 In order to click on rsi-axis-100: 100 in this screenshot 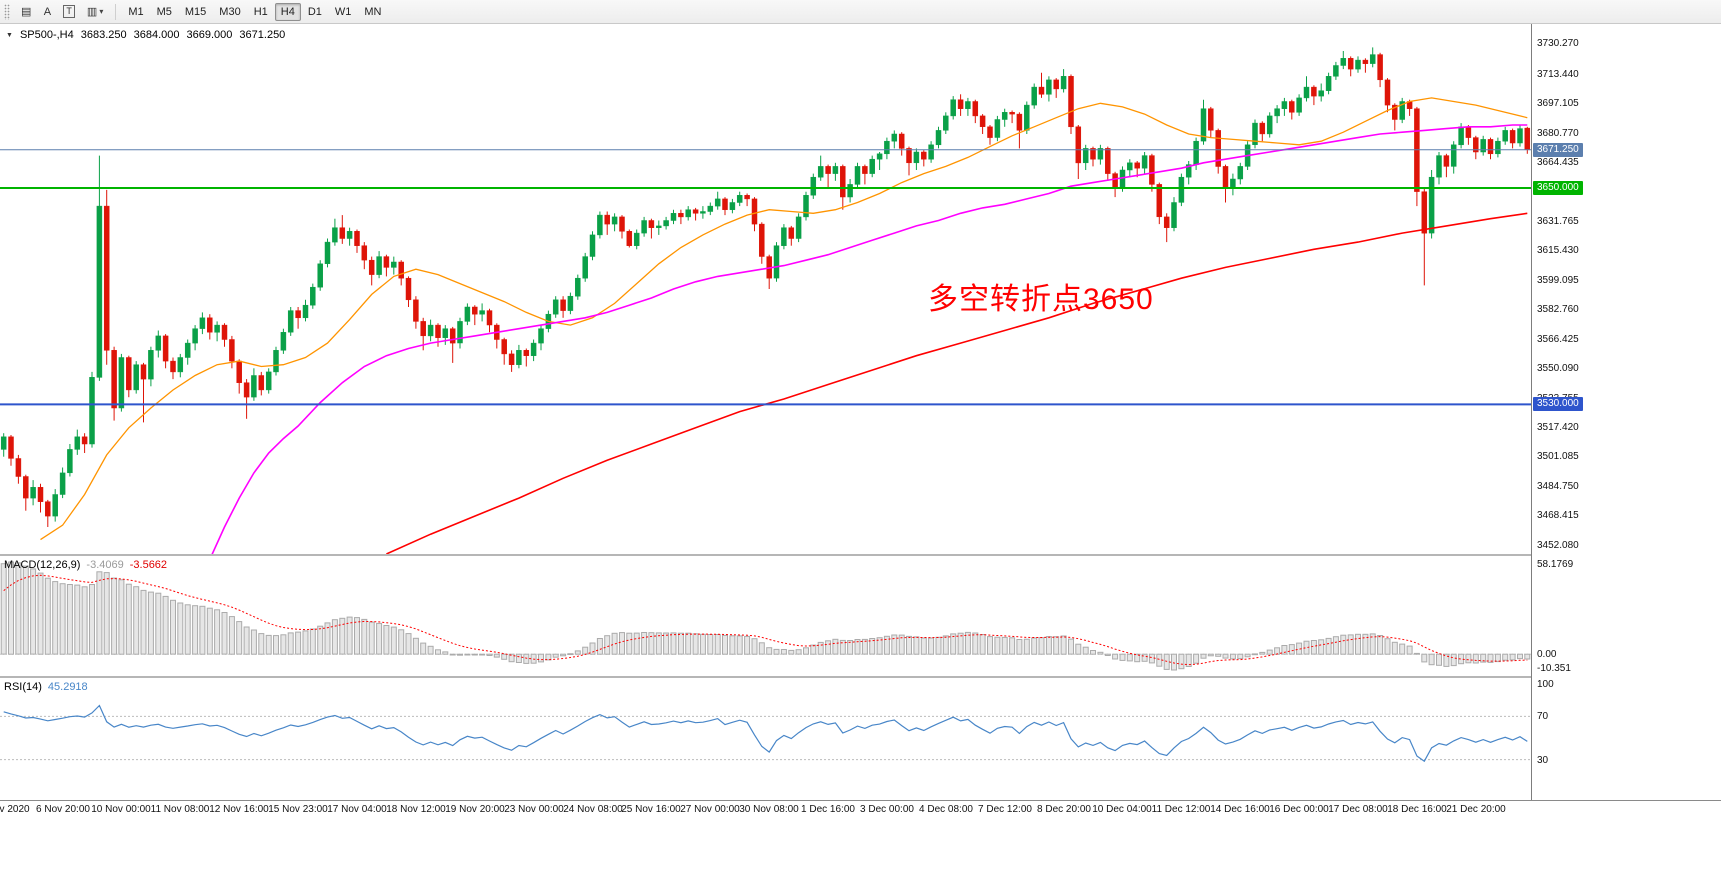, I will do `click(1545, 684)`.